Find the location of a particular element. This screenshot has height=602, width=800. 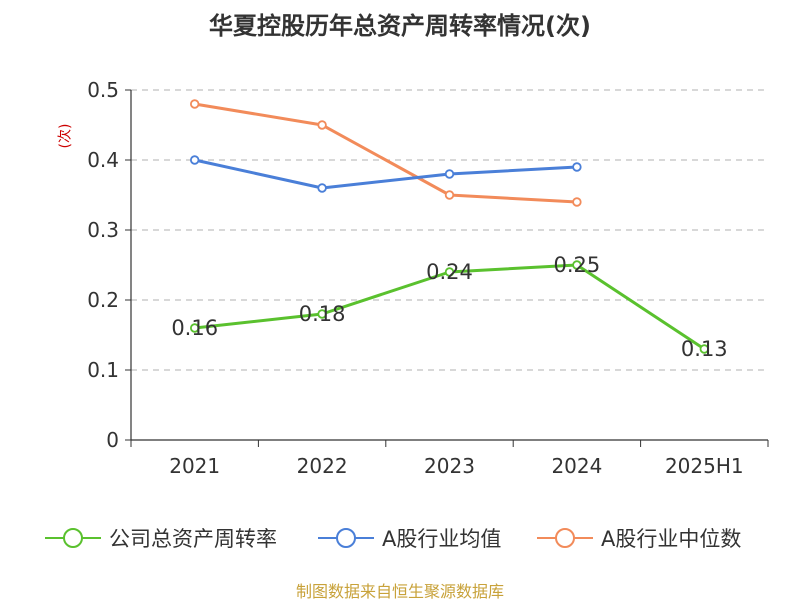

legend-label: A股行业均值 is located at coordinates (442, 539).